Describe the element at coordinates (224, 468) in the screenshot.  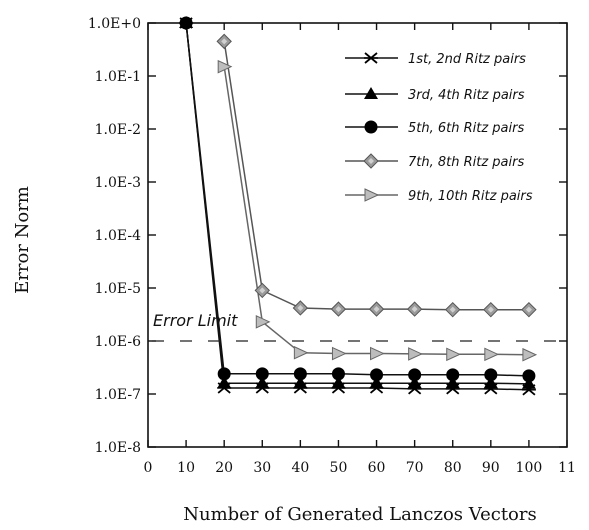
I see `x-tick-label: 20` at that location.